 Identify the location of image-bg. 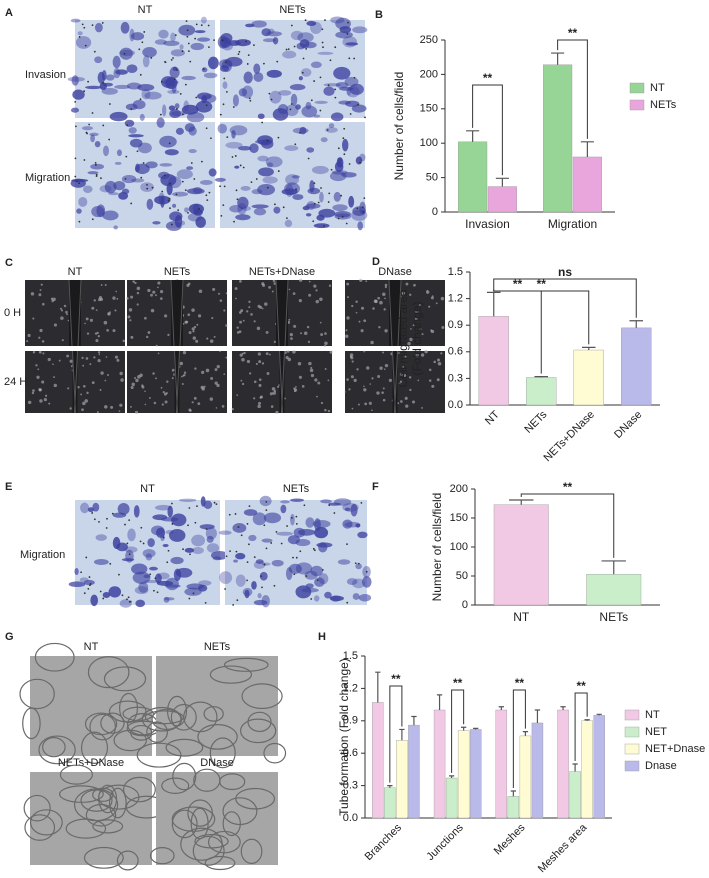
(91, 818).